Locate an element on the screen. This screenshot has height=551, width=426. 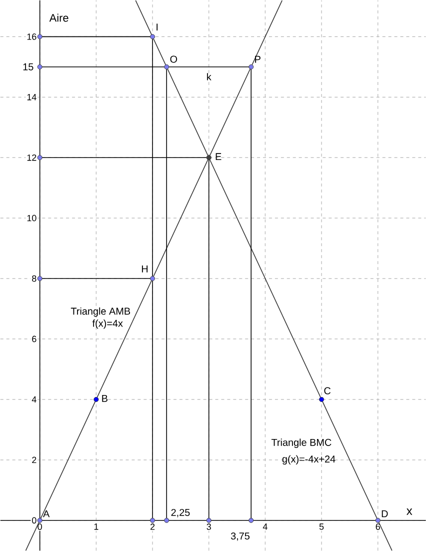
annotation: E is located at coordinates (219, 156).